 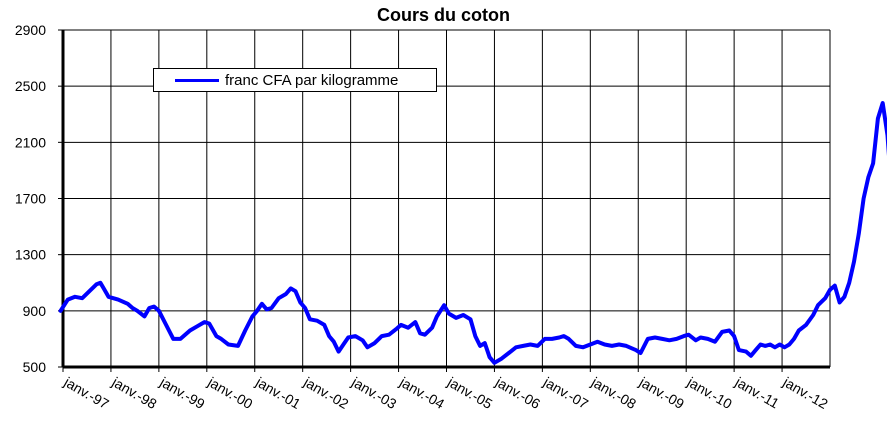 I want to click on y-tick-label: 2500, so click(x=30, y=86).